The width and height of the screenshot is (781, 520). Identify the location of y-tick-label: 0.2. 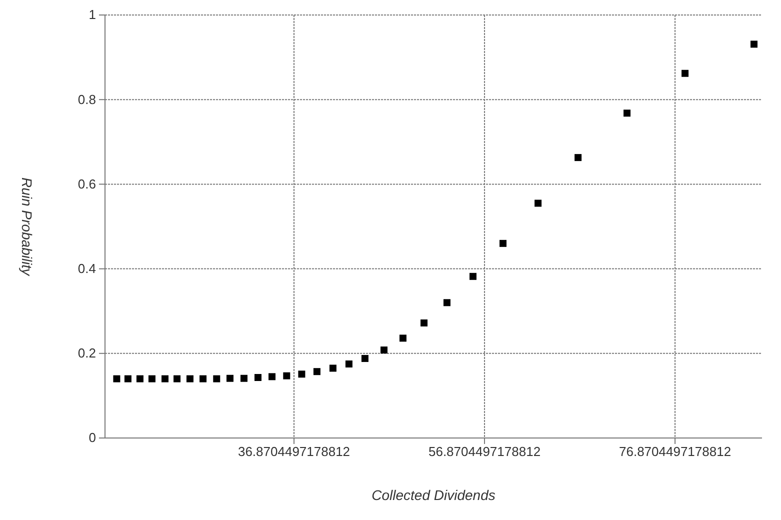
(87, 353).